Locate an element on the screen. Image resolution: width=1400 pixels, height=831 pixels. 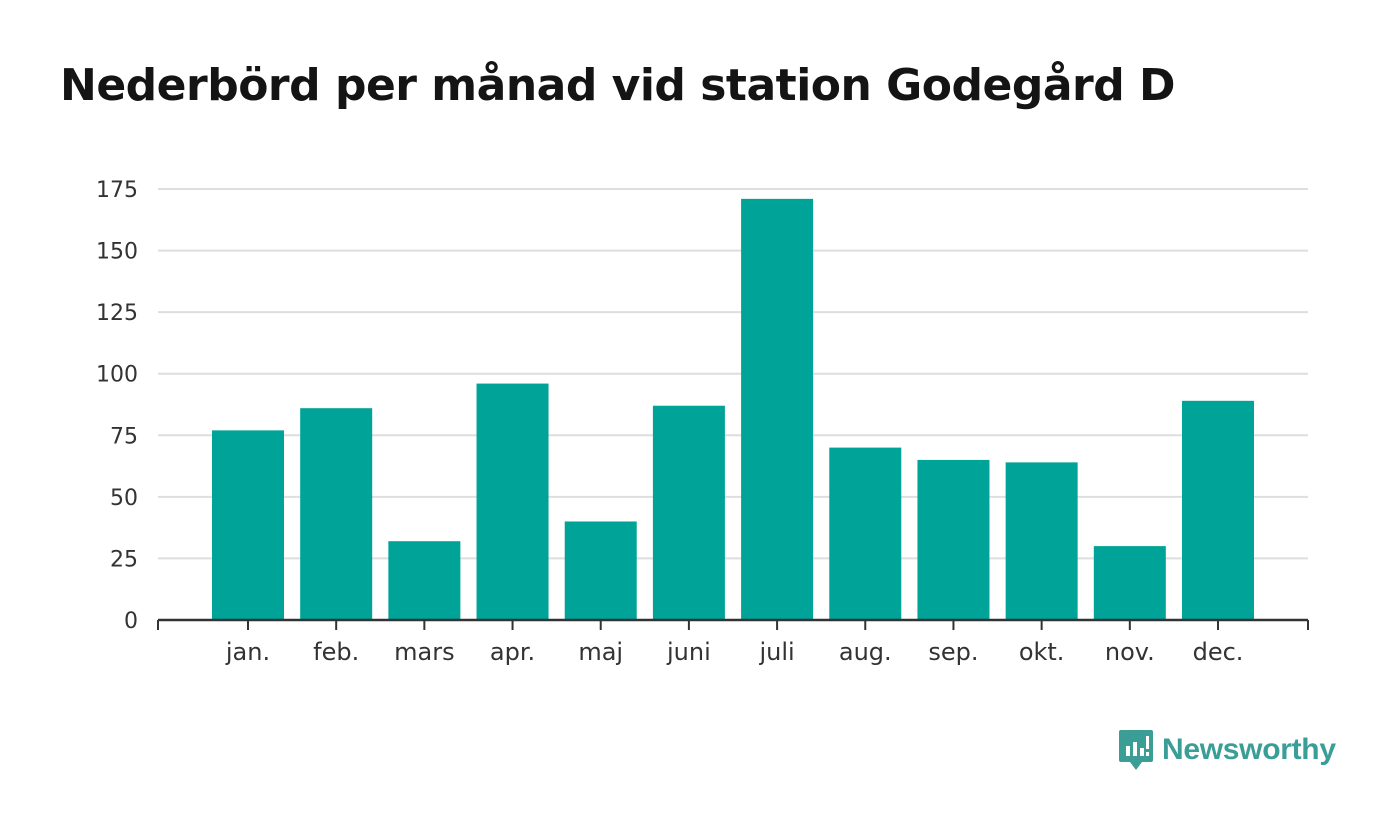
y-tick-label: 100 is located at coordinates (117, 375).